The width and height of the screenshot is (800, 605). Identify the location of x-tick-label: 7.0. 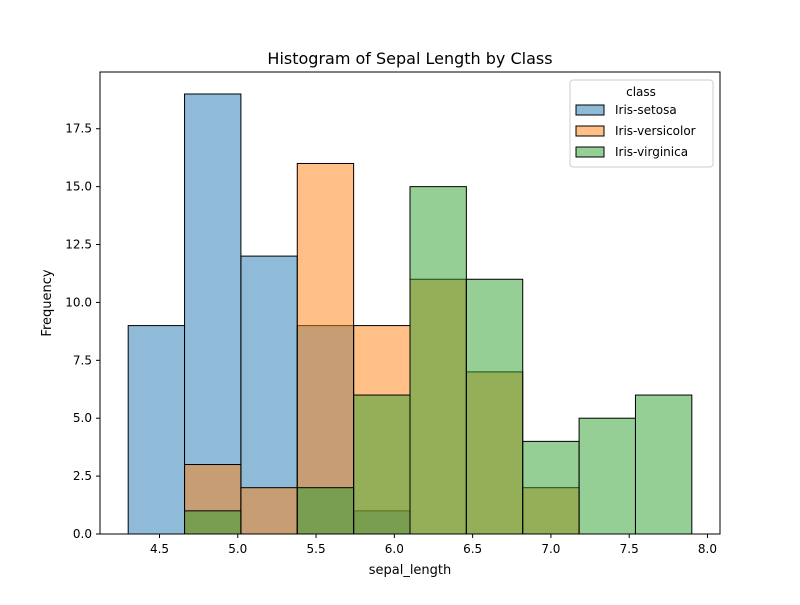
(550, 549).